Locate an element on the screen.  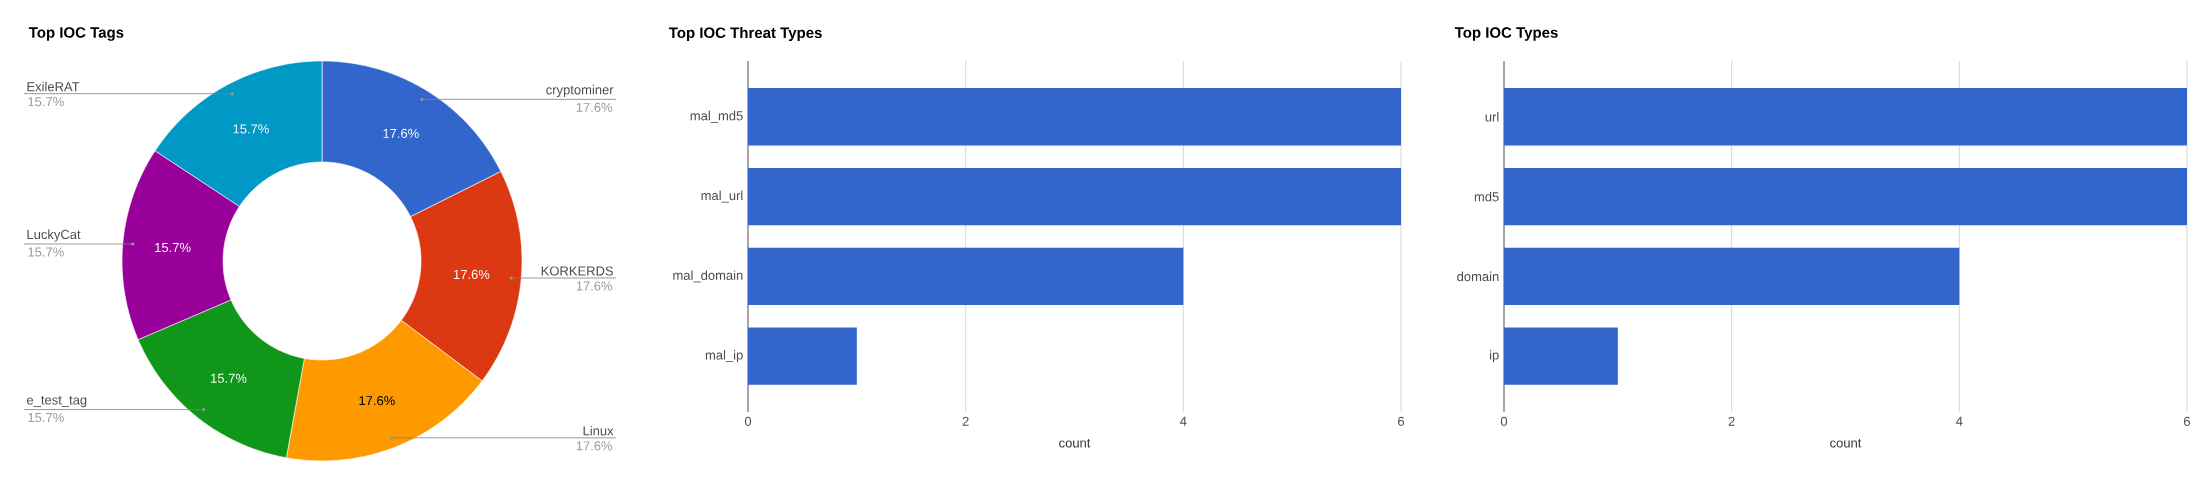
y-tick-label: mal_md5 is located at coordinates (716, 116).